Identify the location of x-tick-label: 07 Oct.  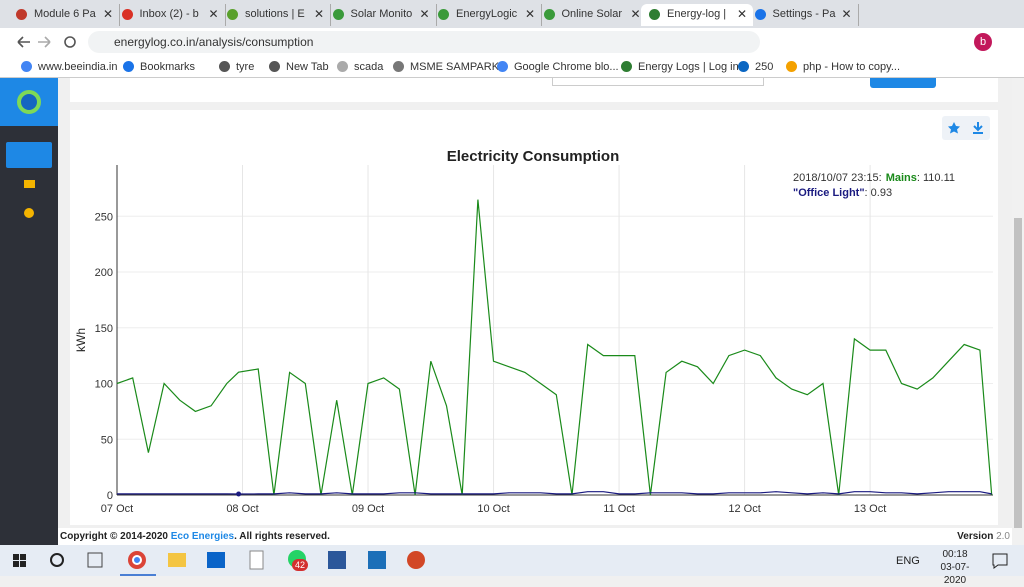
(117, 509).